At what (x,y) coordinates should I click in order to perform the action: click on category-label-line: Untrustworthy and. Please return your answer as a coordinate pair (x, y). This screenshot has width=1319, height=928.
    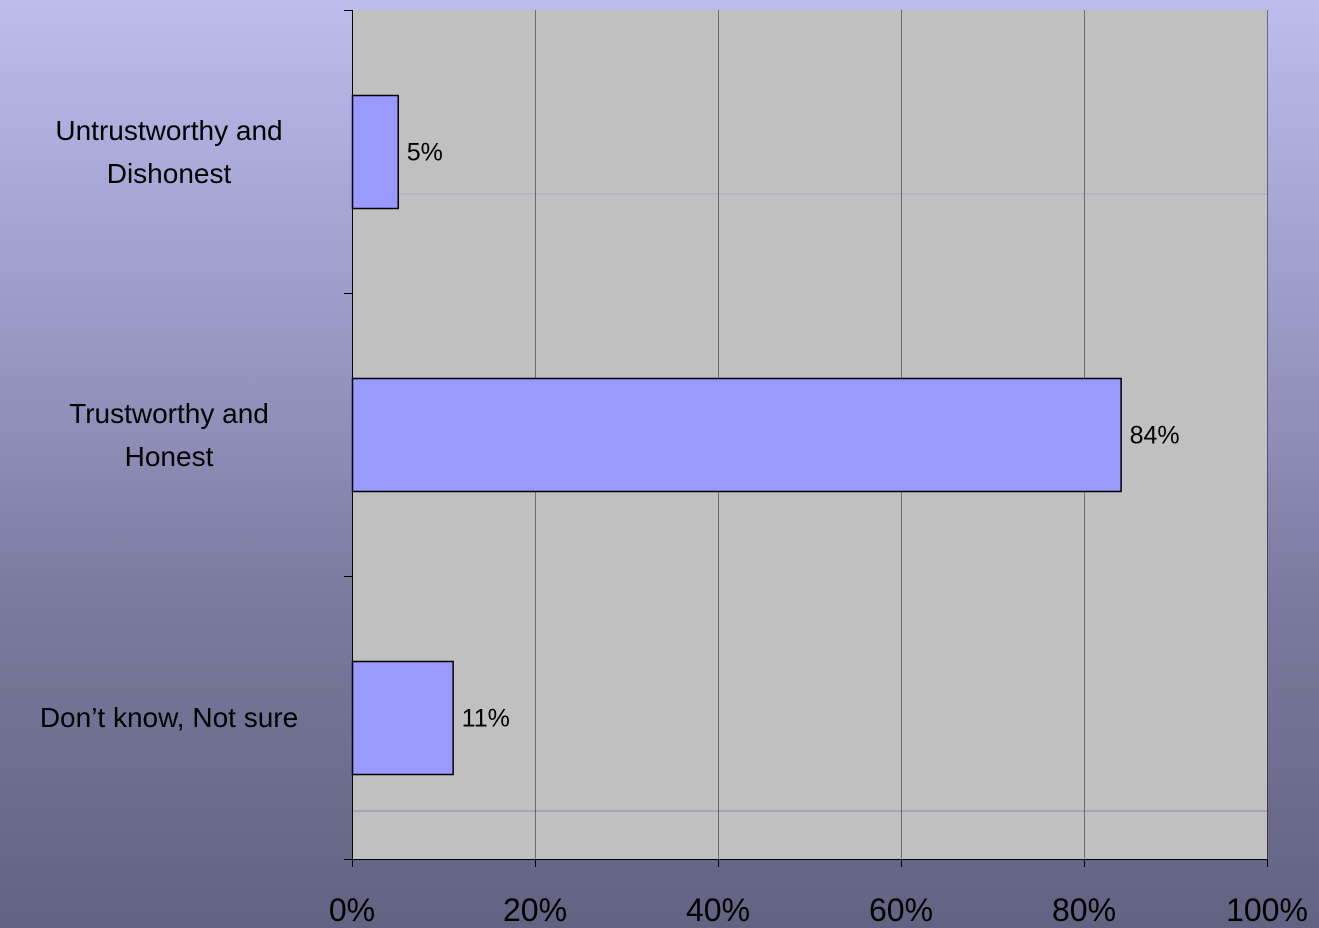
    Looking at the image, I should click on (169, 130).